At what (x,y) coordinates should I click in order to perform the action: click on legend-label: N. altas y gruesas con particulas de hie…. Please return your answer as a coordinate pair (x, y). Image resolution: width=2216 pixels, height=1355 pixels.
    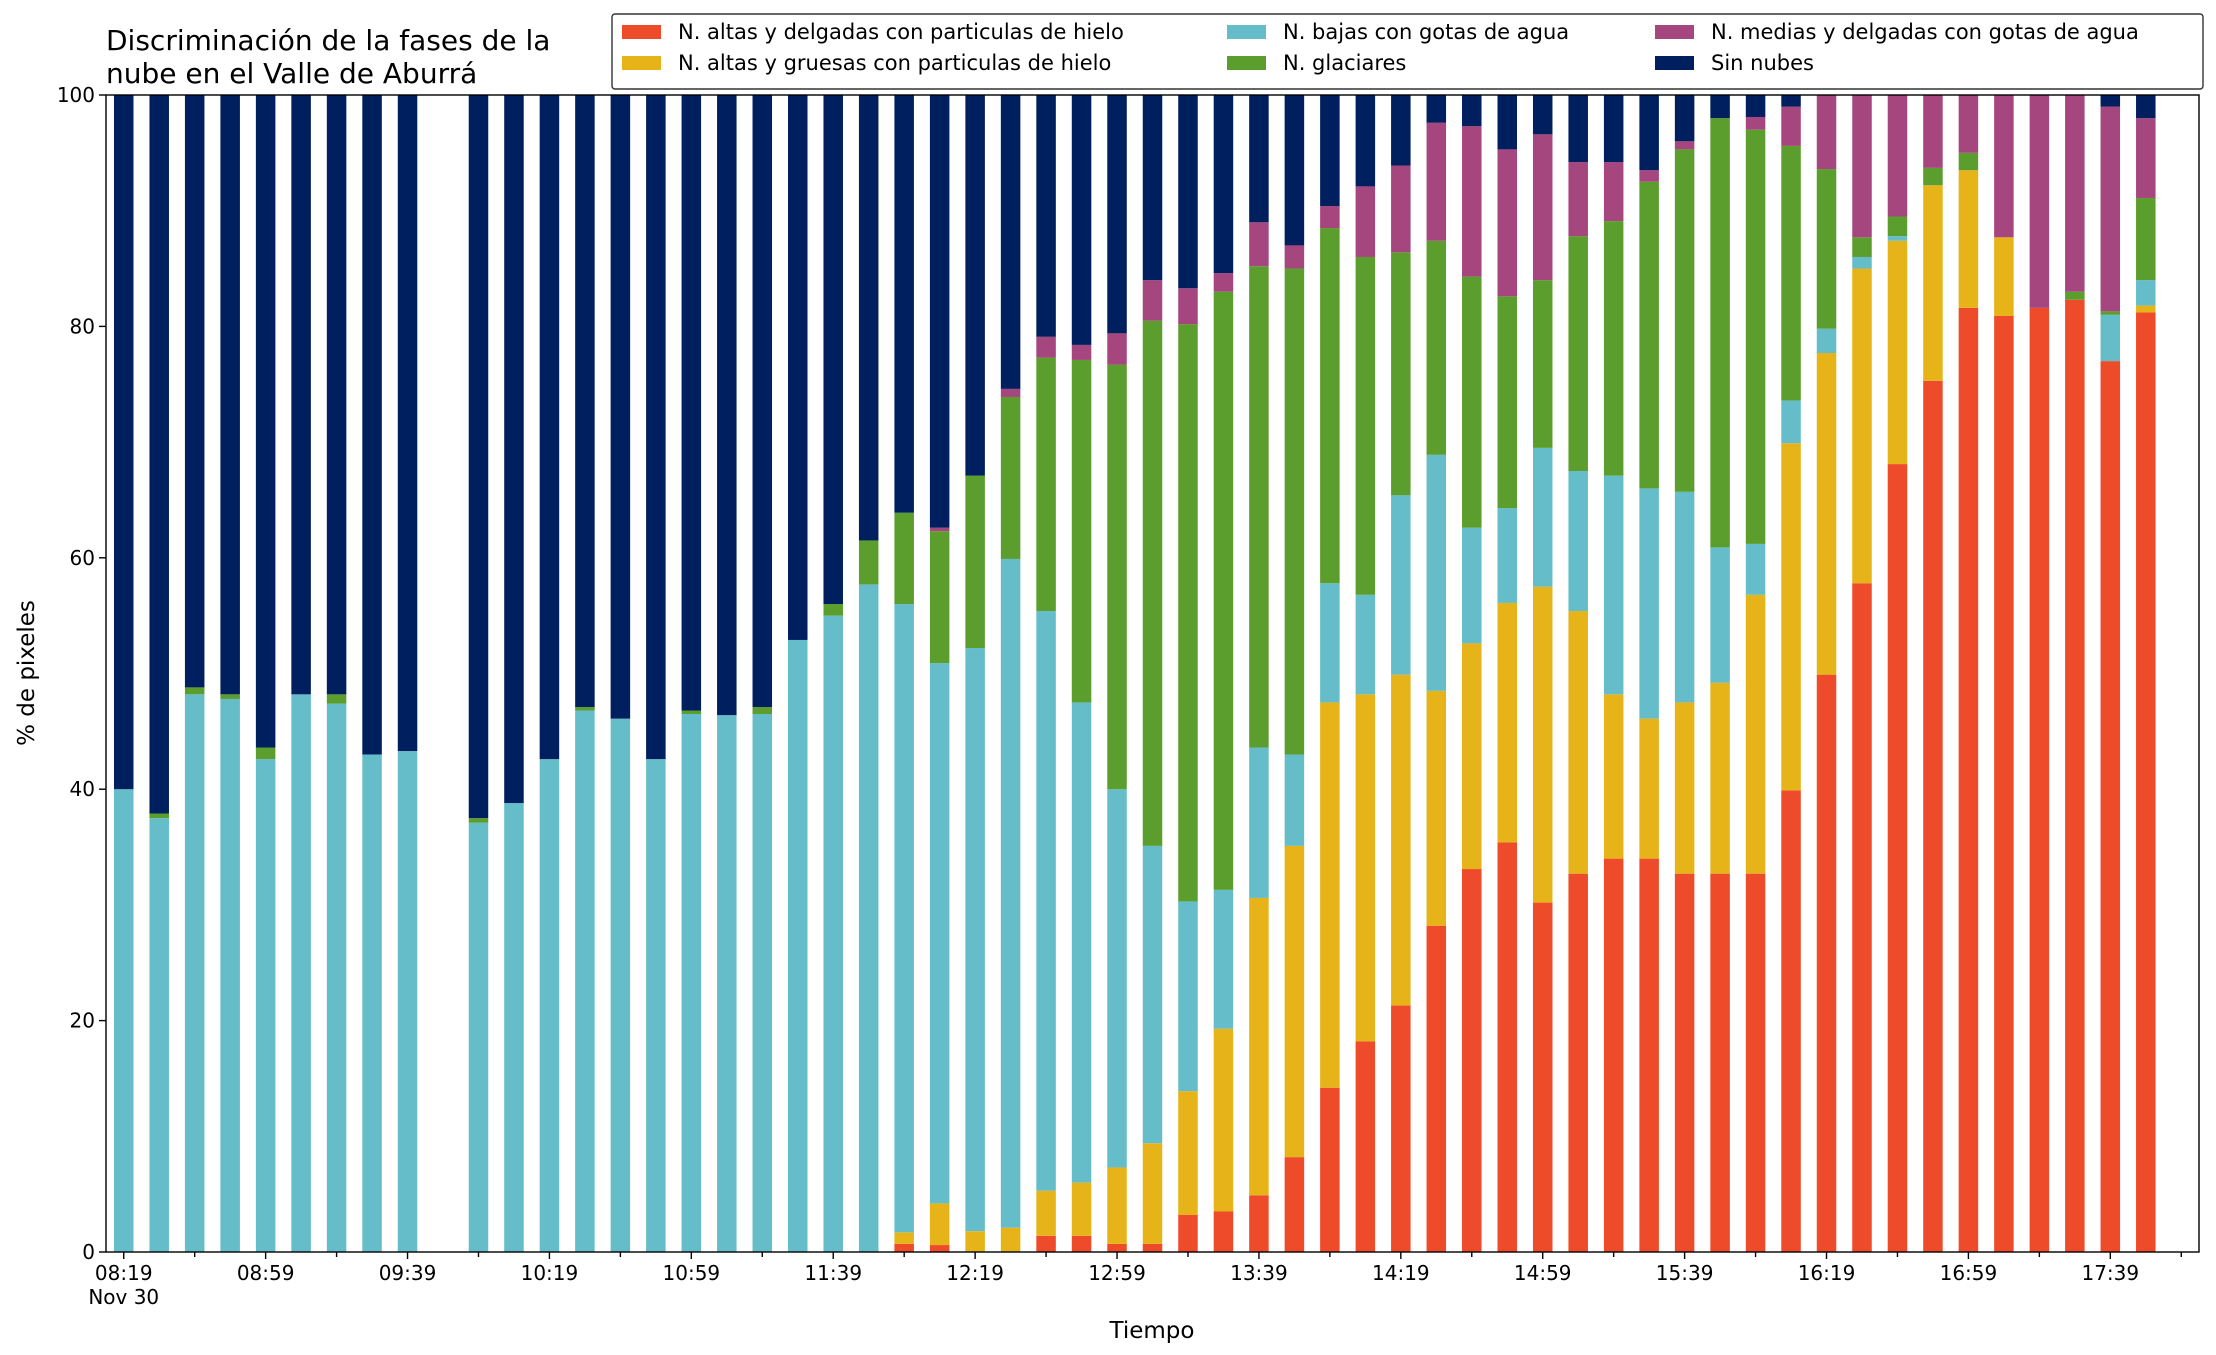
    Looking at the image, I should click on (894, 63).